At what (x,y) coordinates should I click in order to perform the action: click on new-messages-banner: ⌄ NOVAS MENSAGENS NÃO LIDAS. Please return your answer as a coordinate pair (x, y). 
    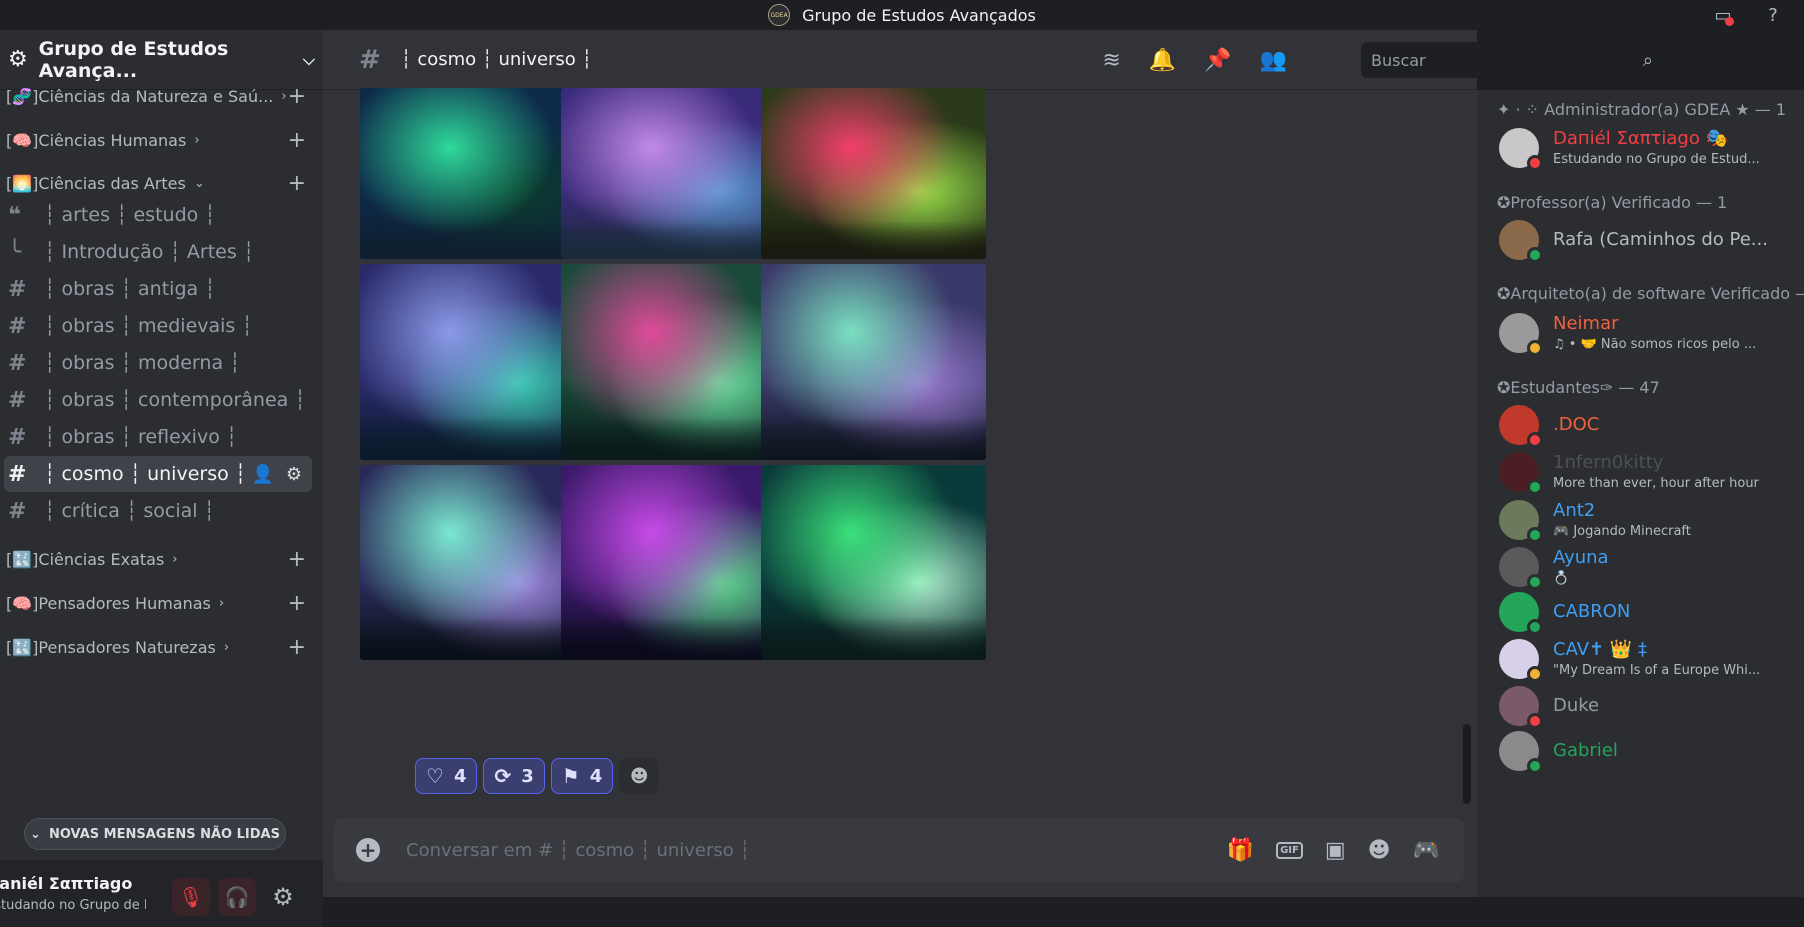
    Looking at the image, I should click on (155, 834).